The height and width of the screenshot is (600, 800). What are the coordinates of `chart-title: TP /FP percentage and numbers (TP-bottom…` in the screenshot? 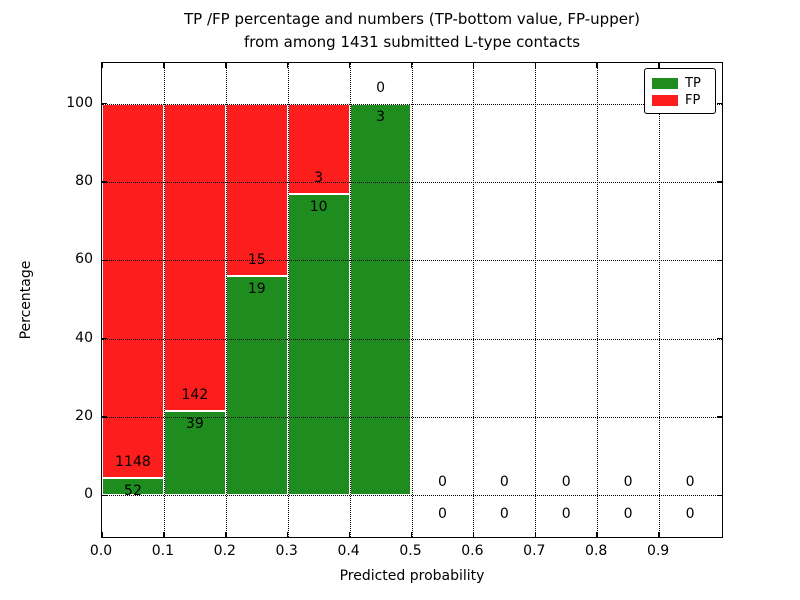 It's located at (400, 31).